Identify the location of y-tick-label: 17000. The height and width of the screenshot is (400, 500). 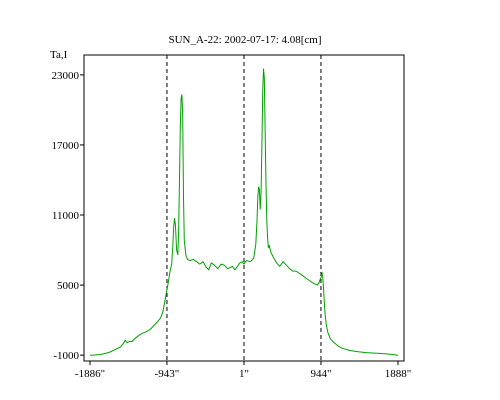
(66, 146).